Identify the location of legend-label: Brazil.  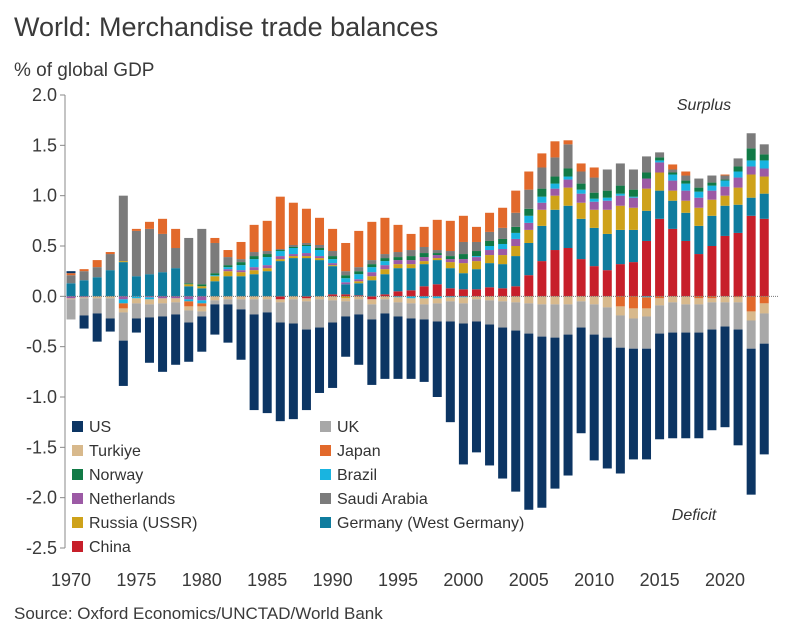
(357, 475).